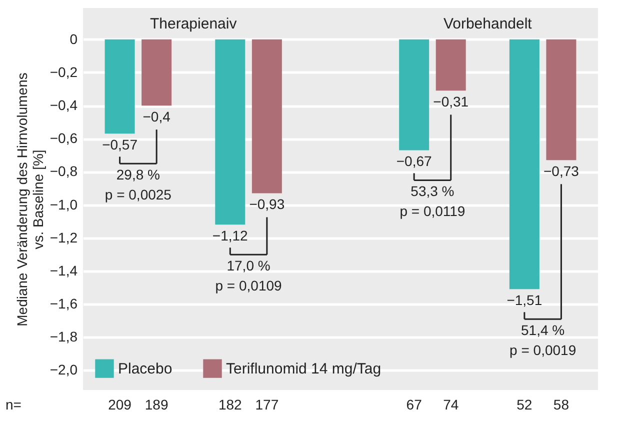  I want to click on y-tick-label: −0,2, so click(64, 72).